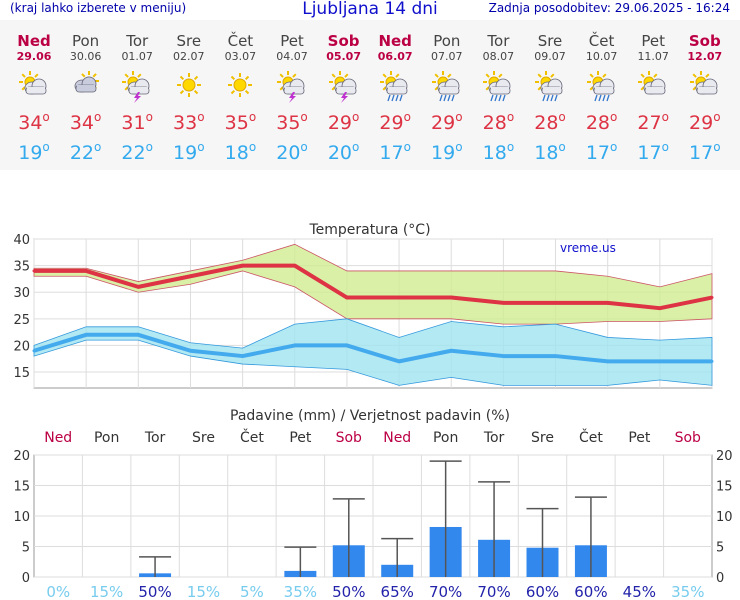 Image resolution: width=740 pixels, height=600 pixels. Describe the element at coordinates (189, 56) in the screenshot. I see `day-date: 02.07` at that location.